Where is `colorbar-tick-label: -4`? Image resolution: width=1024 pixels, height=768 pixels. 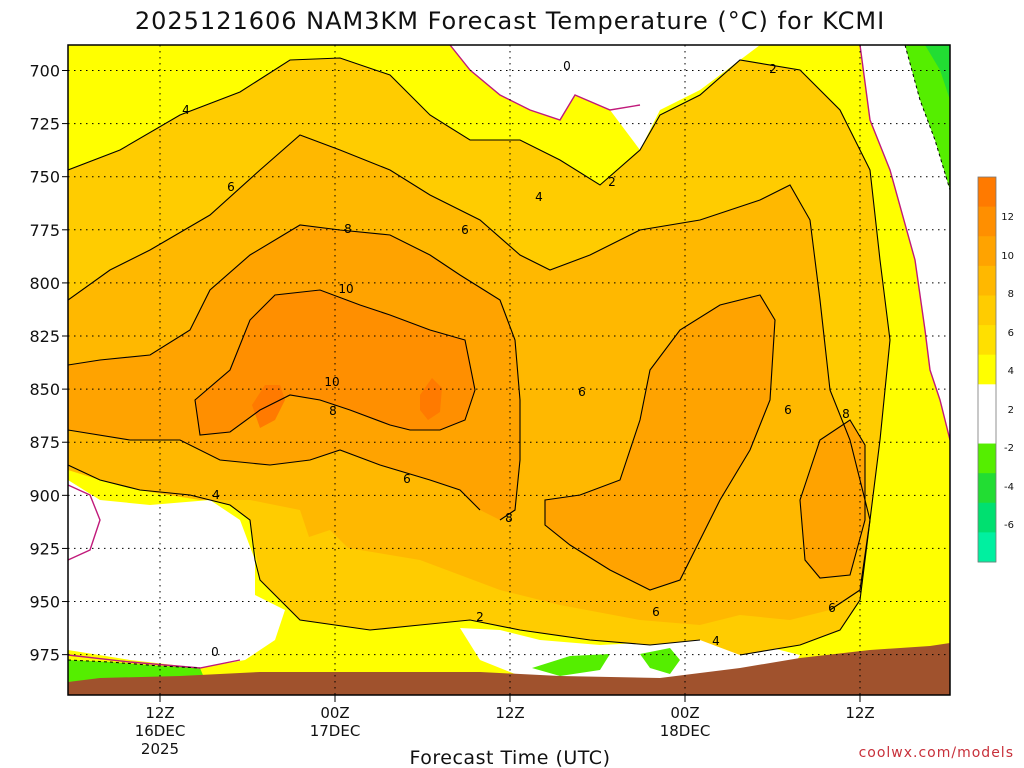
colorbar-tick-label: -4 is located at coordinates (1009, 487).